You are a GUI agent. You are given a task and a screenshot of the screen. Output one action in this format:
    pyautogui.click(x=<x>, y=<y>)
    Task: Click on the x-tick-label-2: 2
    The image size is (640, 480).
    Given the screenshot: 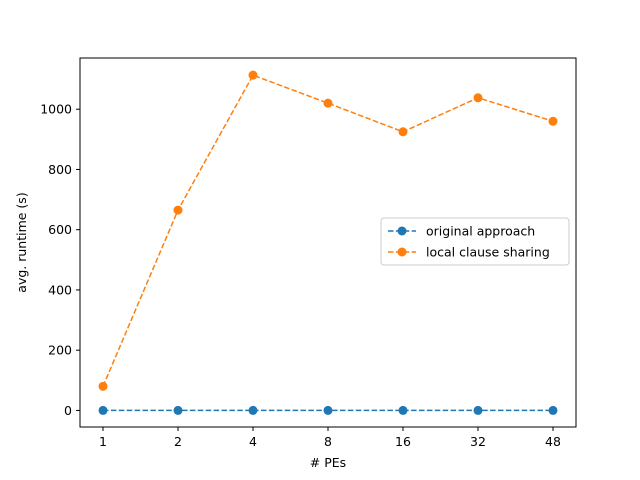 What is the action you would take?
    pyautogui.click(x=178, y=441)
    